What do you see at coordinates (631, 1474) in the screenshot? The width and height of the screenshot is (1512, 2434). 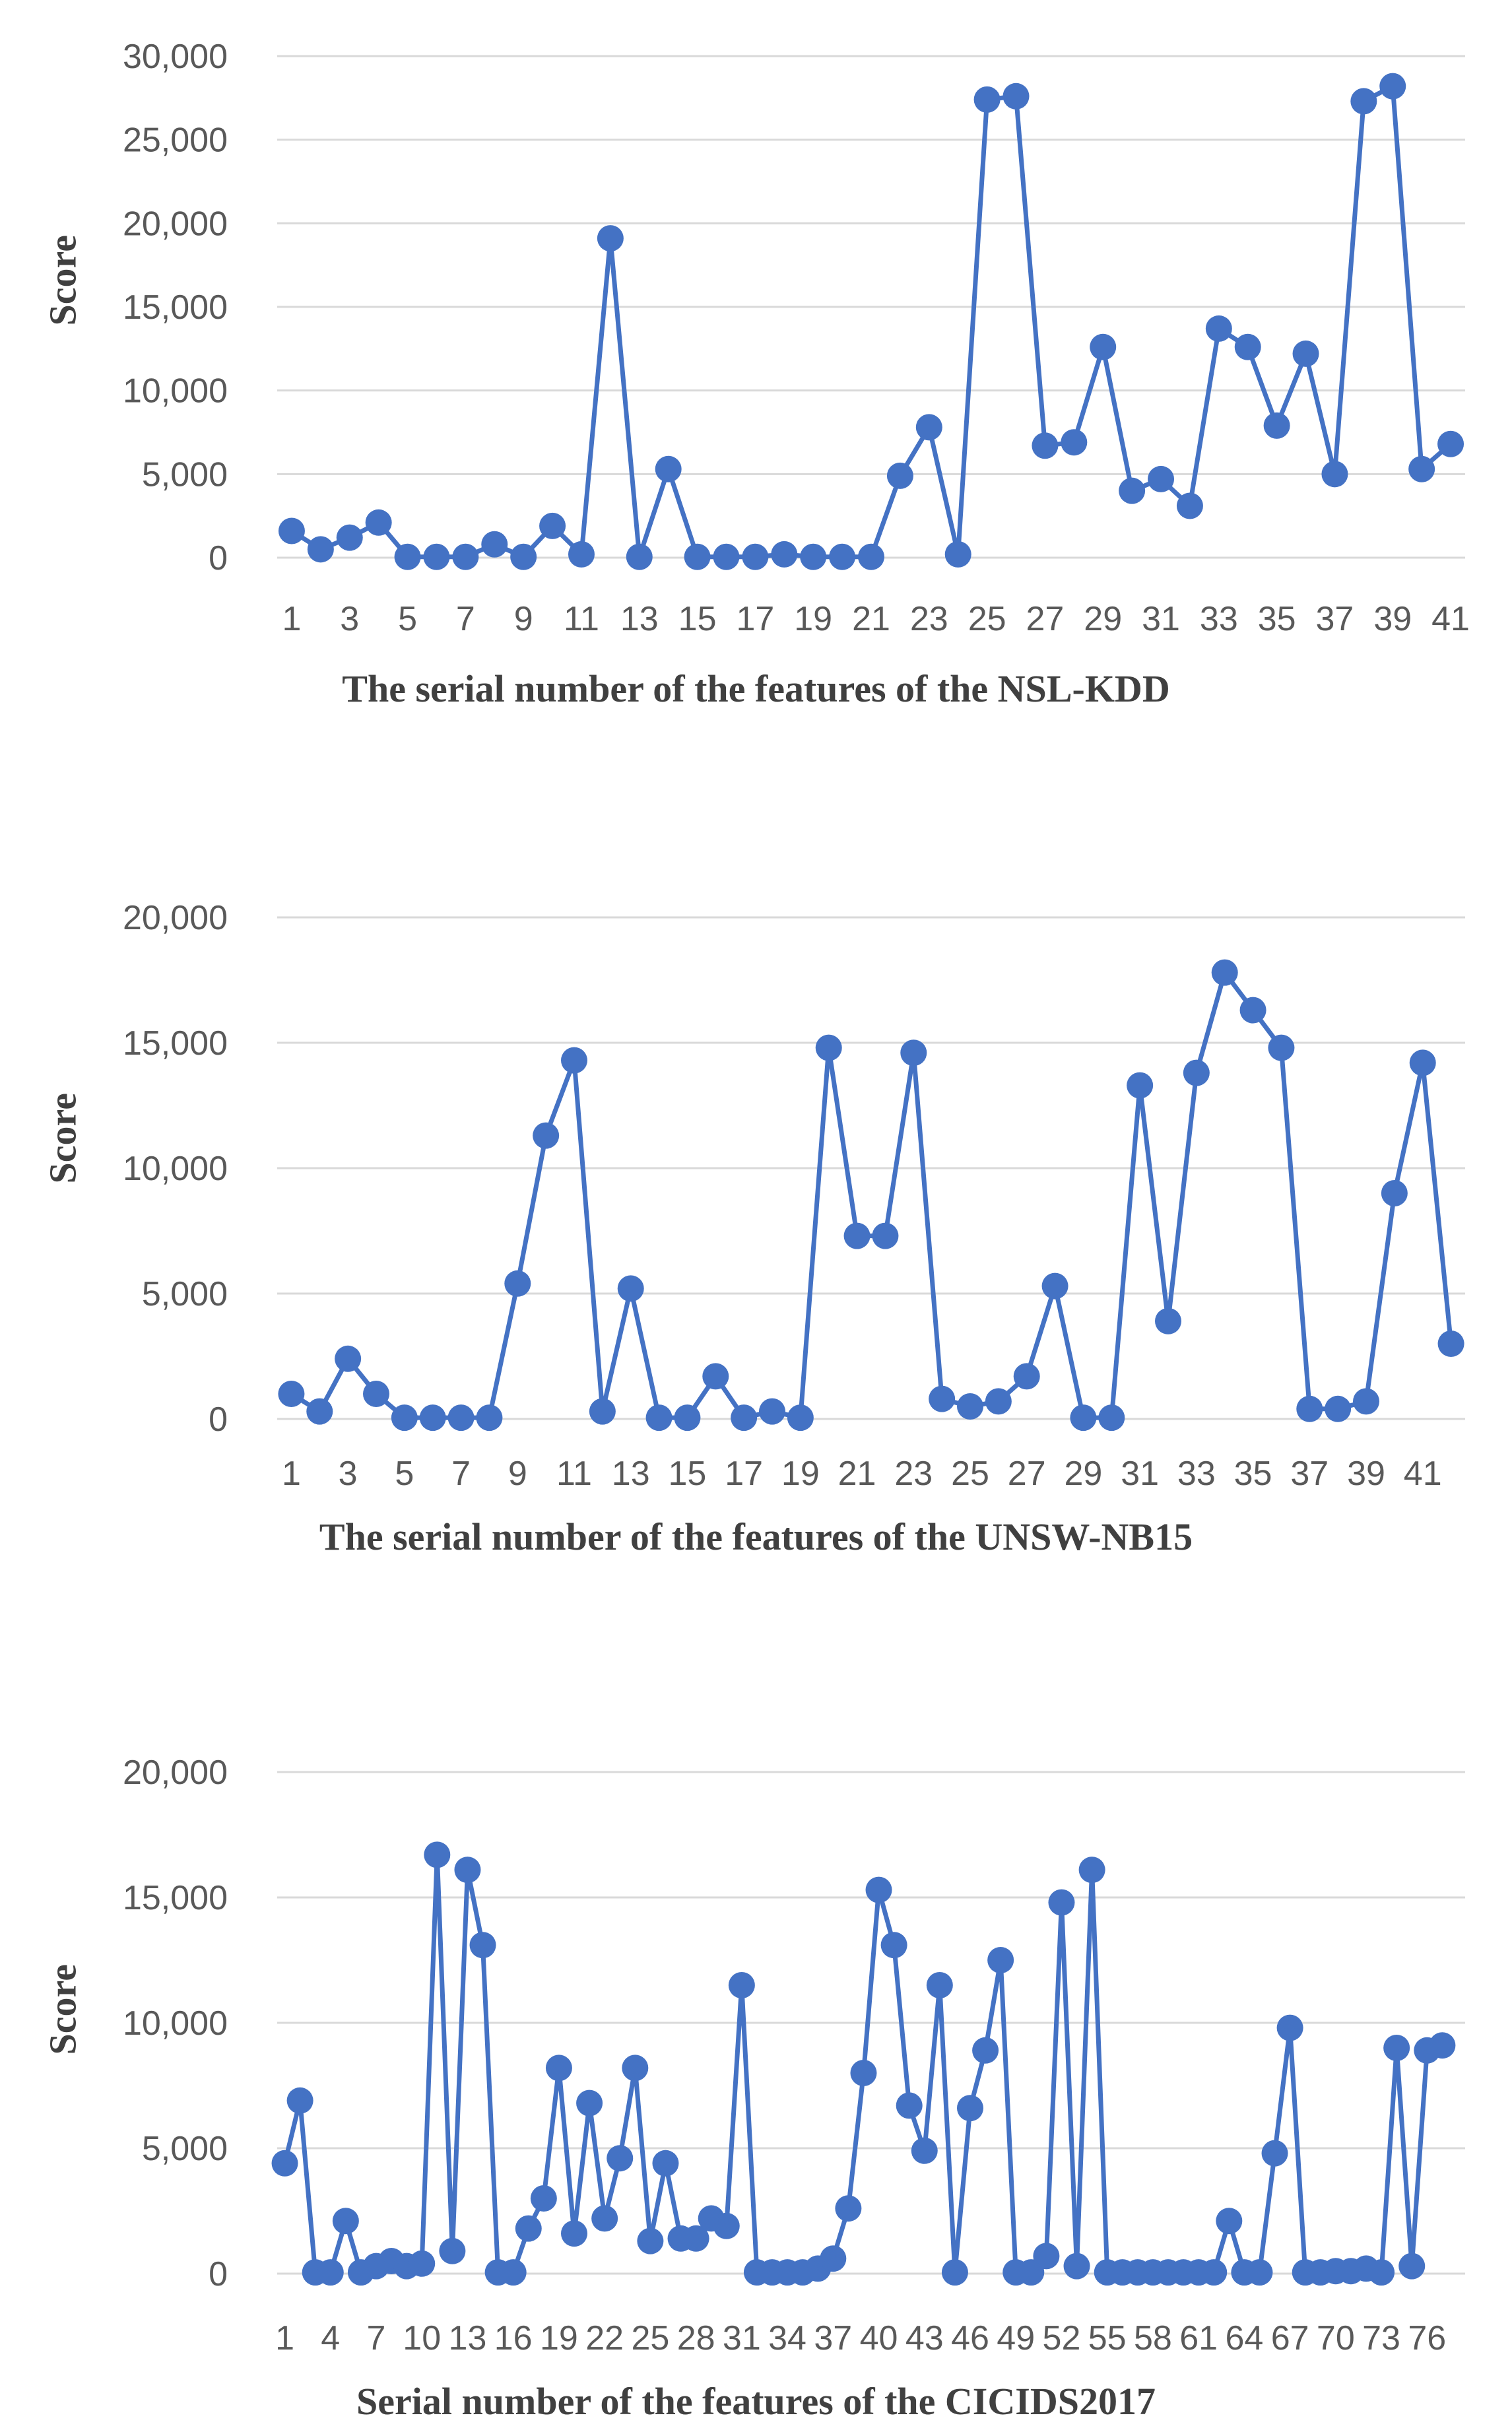 I see `x-tick-label: 13` at bounding box center [631, 1474].